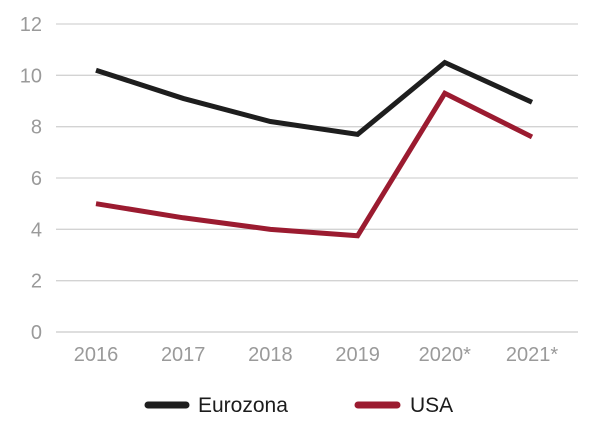 Image resolution: width=600 pixels, height=435 pixels. I want to click on y-tick-label: 10, so click(31, 76).